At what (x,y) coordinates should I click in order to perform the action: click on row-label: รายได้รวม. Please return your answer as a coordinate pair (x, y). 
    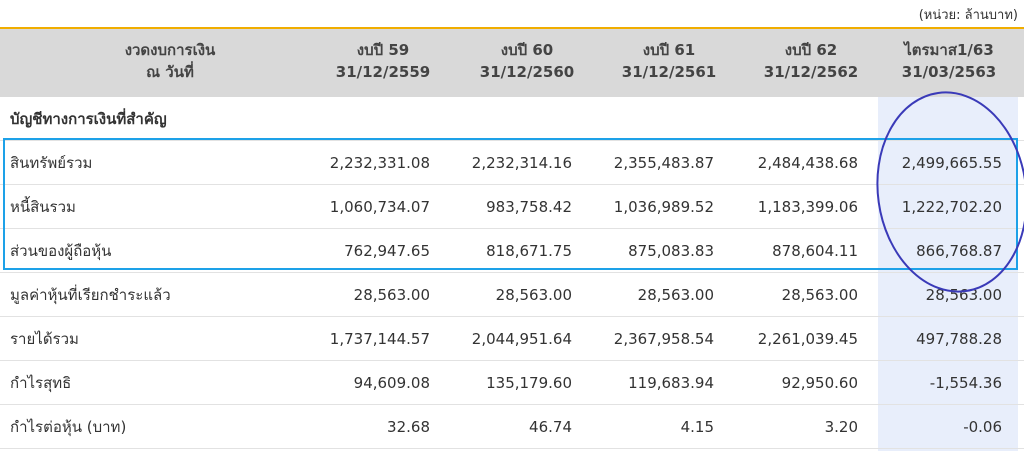
    Looking at the image, I should click on (44, 339).